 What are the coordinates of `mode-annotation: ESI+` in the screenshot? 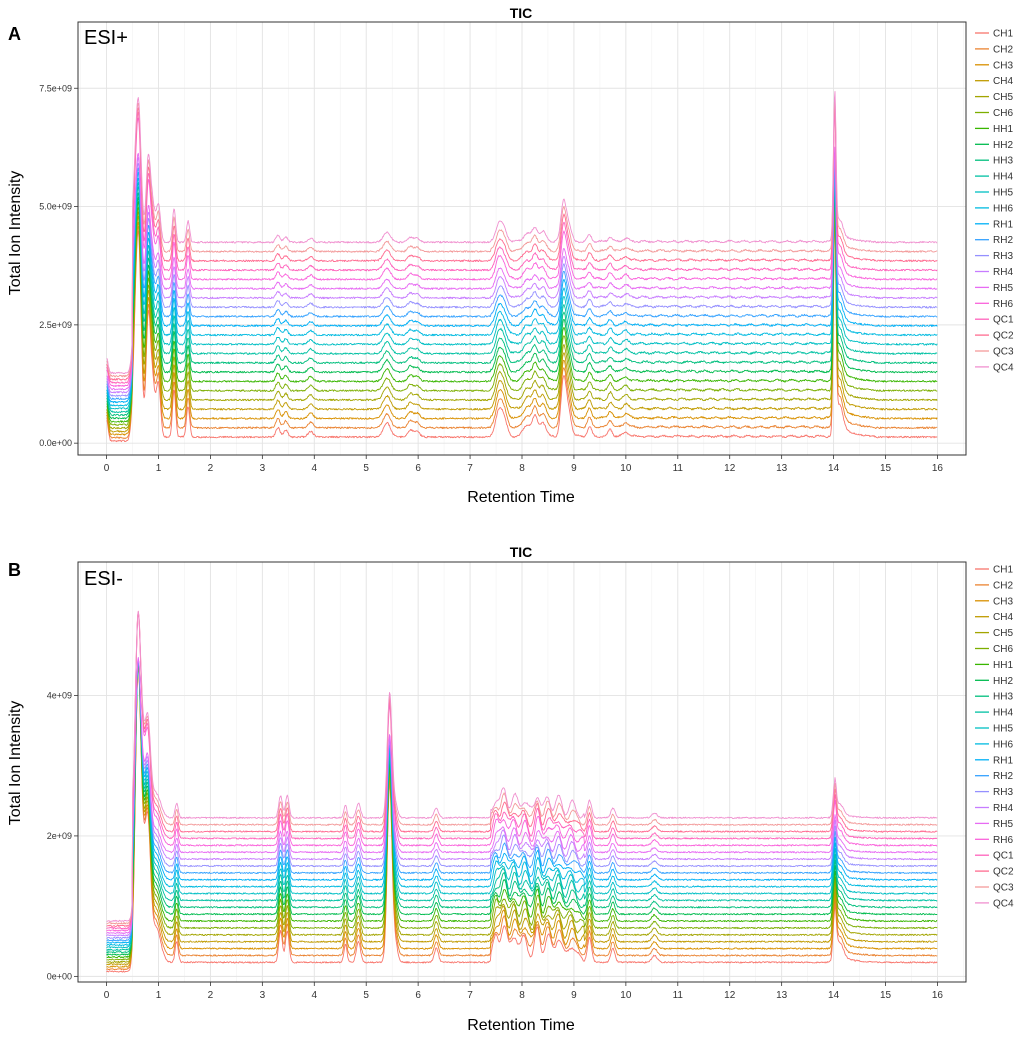 It's located at (106, 38).